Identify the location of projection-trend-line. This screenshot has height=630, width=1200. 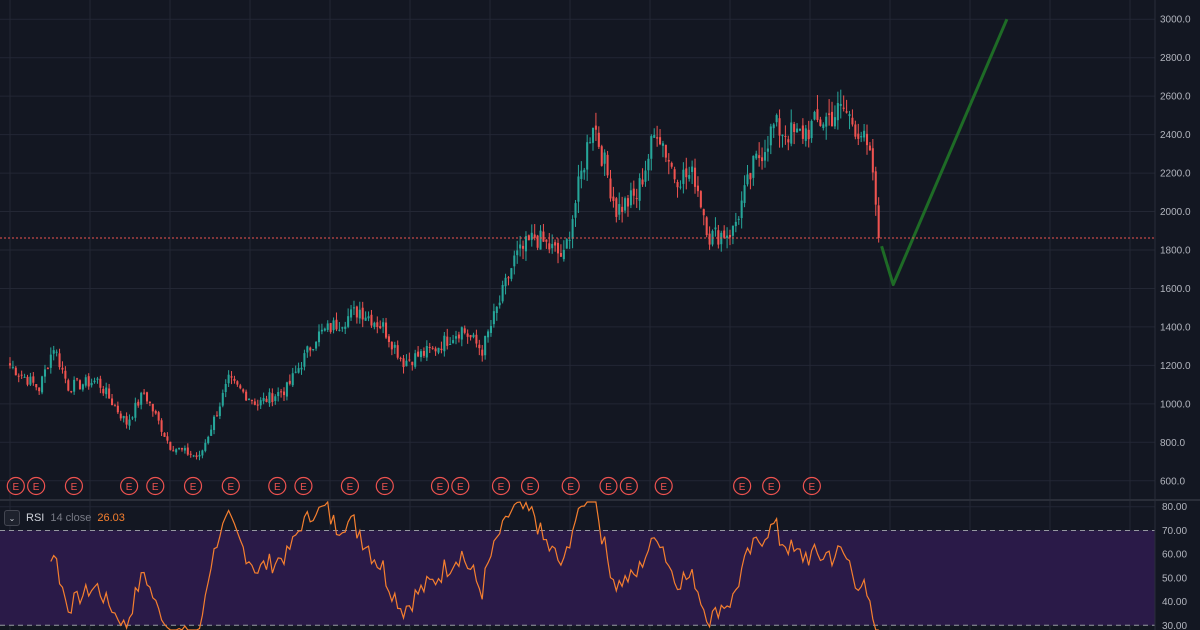
(944, 152).